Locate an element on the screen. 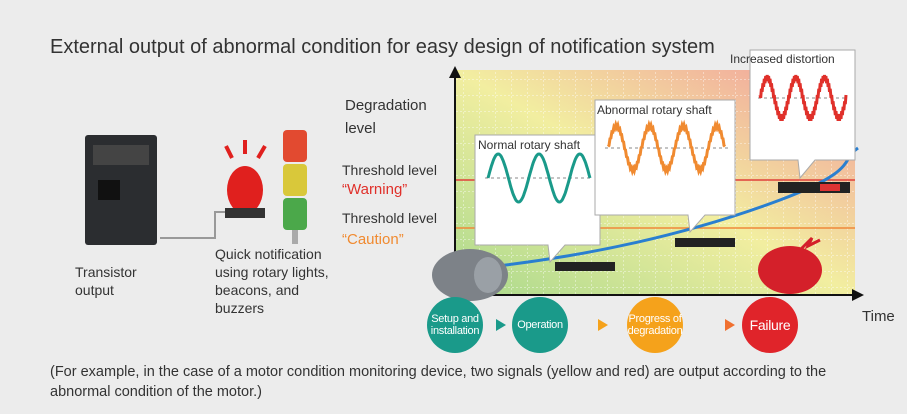 This screenshot has width=907, height=414. stage-label: Setup and installation is located at coordinates (455, 325).